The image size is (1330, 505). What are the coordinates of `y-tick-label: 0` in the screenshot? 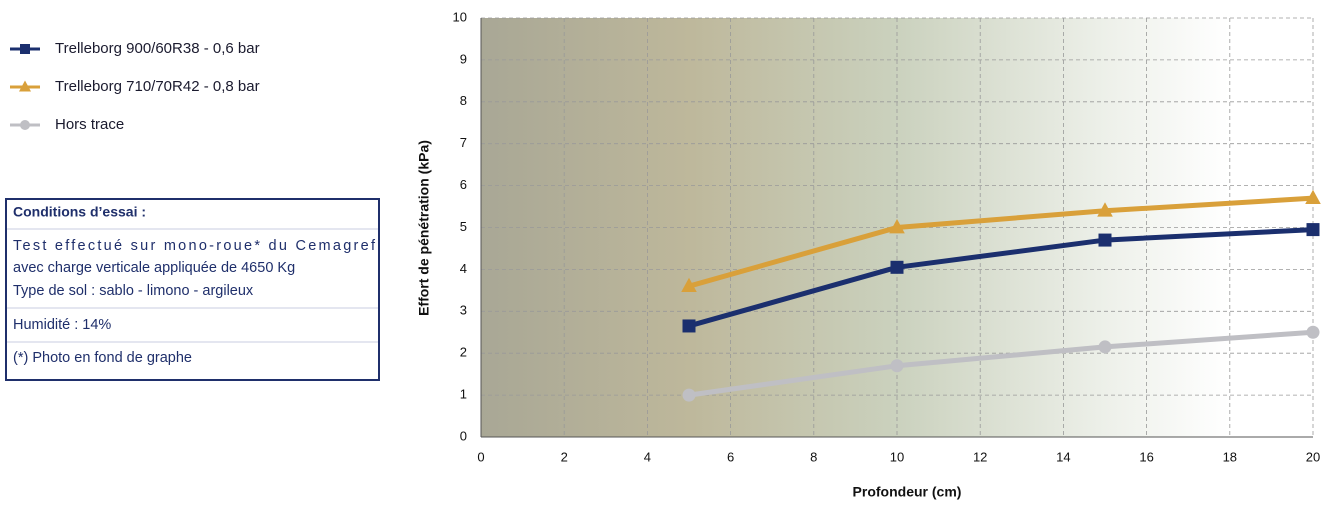 It's located at (463, 435).